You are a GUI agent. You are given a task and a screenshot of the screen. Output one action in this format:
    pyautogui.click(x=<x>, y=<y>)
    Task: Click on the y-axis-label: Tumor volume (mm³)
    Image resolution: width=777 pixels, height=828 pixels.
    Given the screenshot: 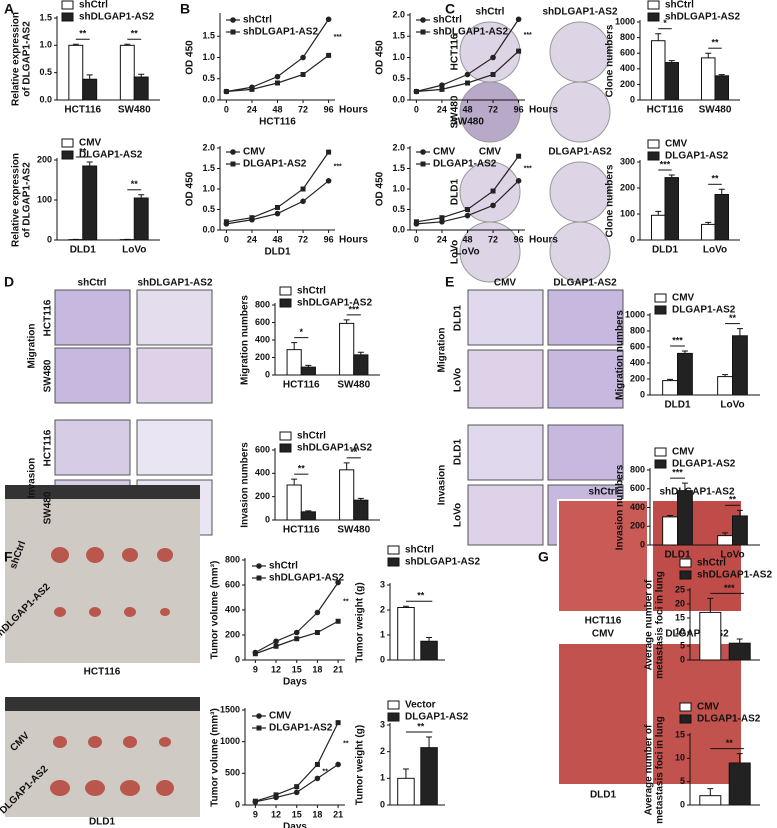 What is the action you would take?
    pyautogui.click(x=215, y=610)
    